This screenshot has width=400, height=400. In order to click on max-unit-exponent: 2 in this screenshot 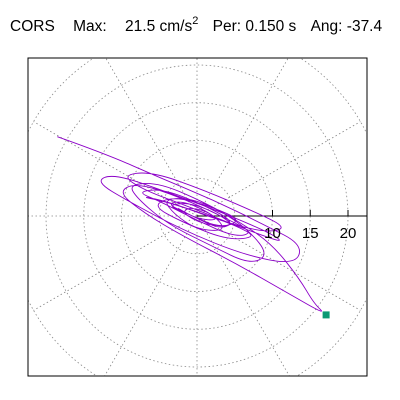, I will do `click(195, 21)`.